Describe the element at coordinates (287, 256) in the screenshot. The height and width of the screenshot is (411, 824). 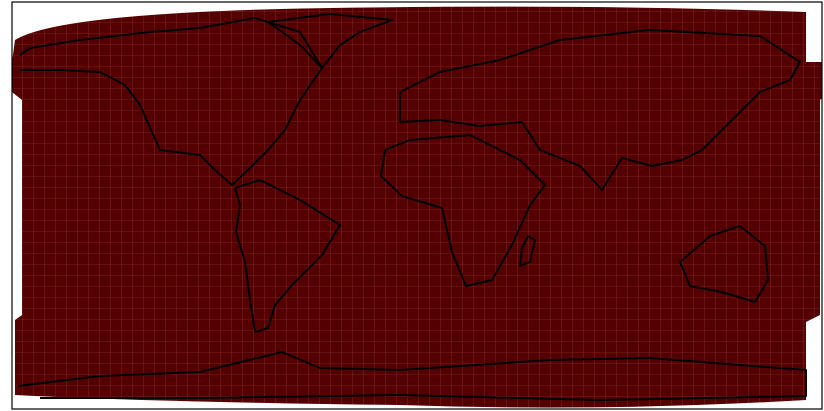
I see `south-america` at that location.